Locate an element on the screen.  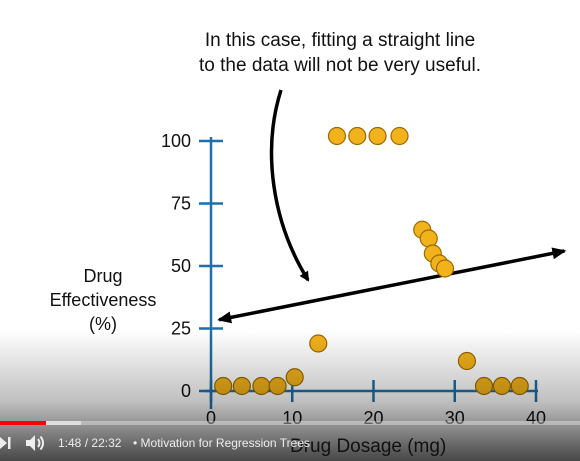
x-tick-label: 20 is located at coordinates (373, 418).